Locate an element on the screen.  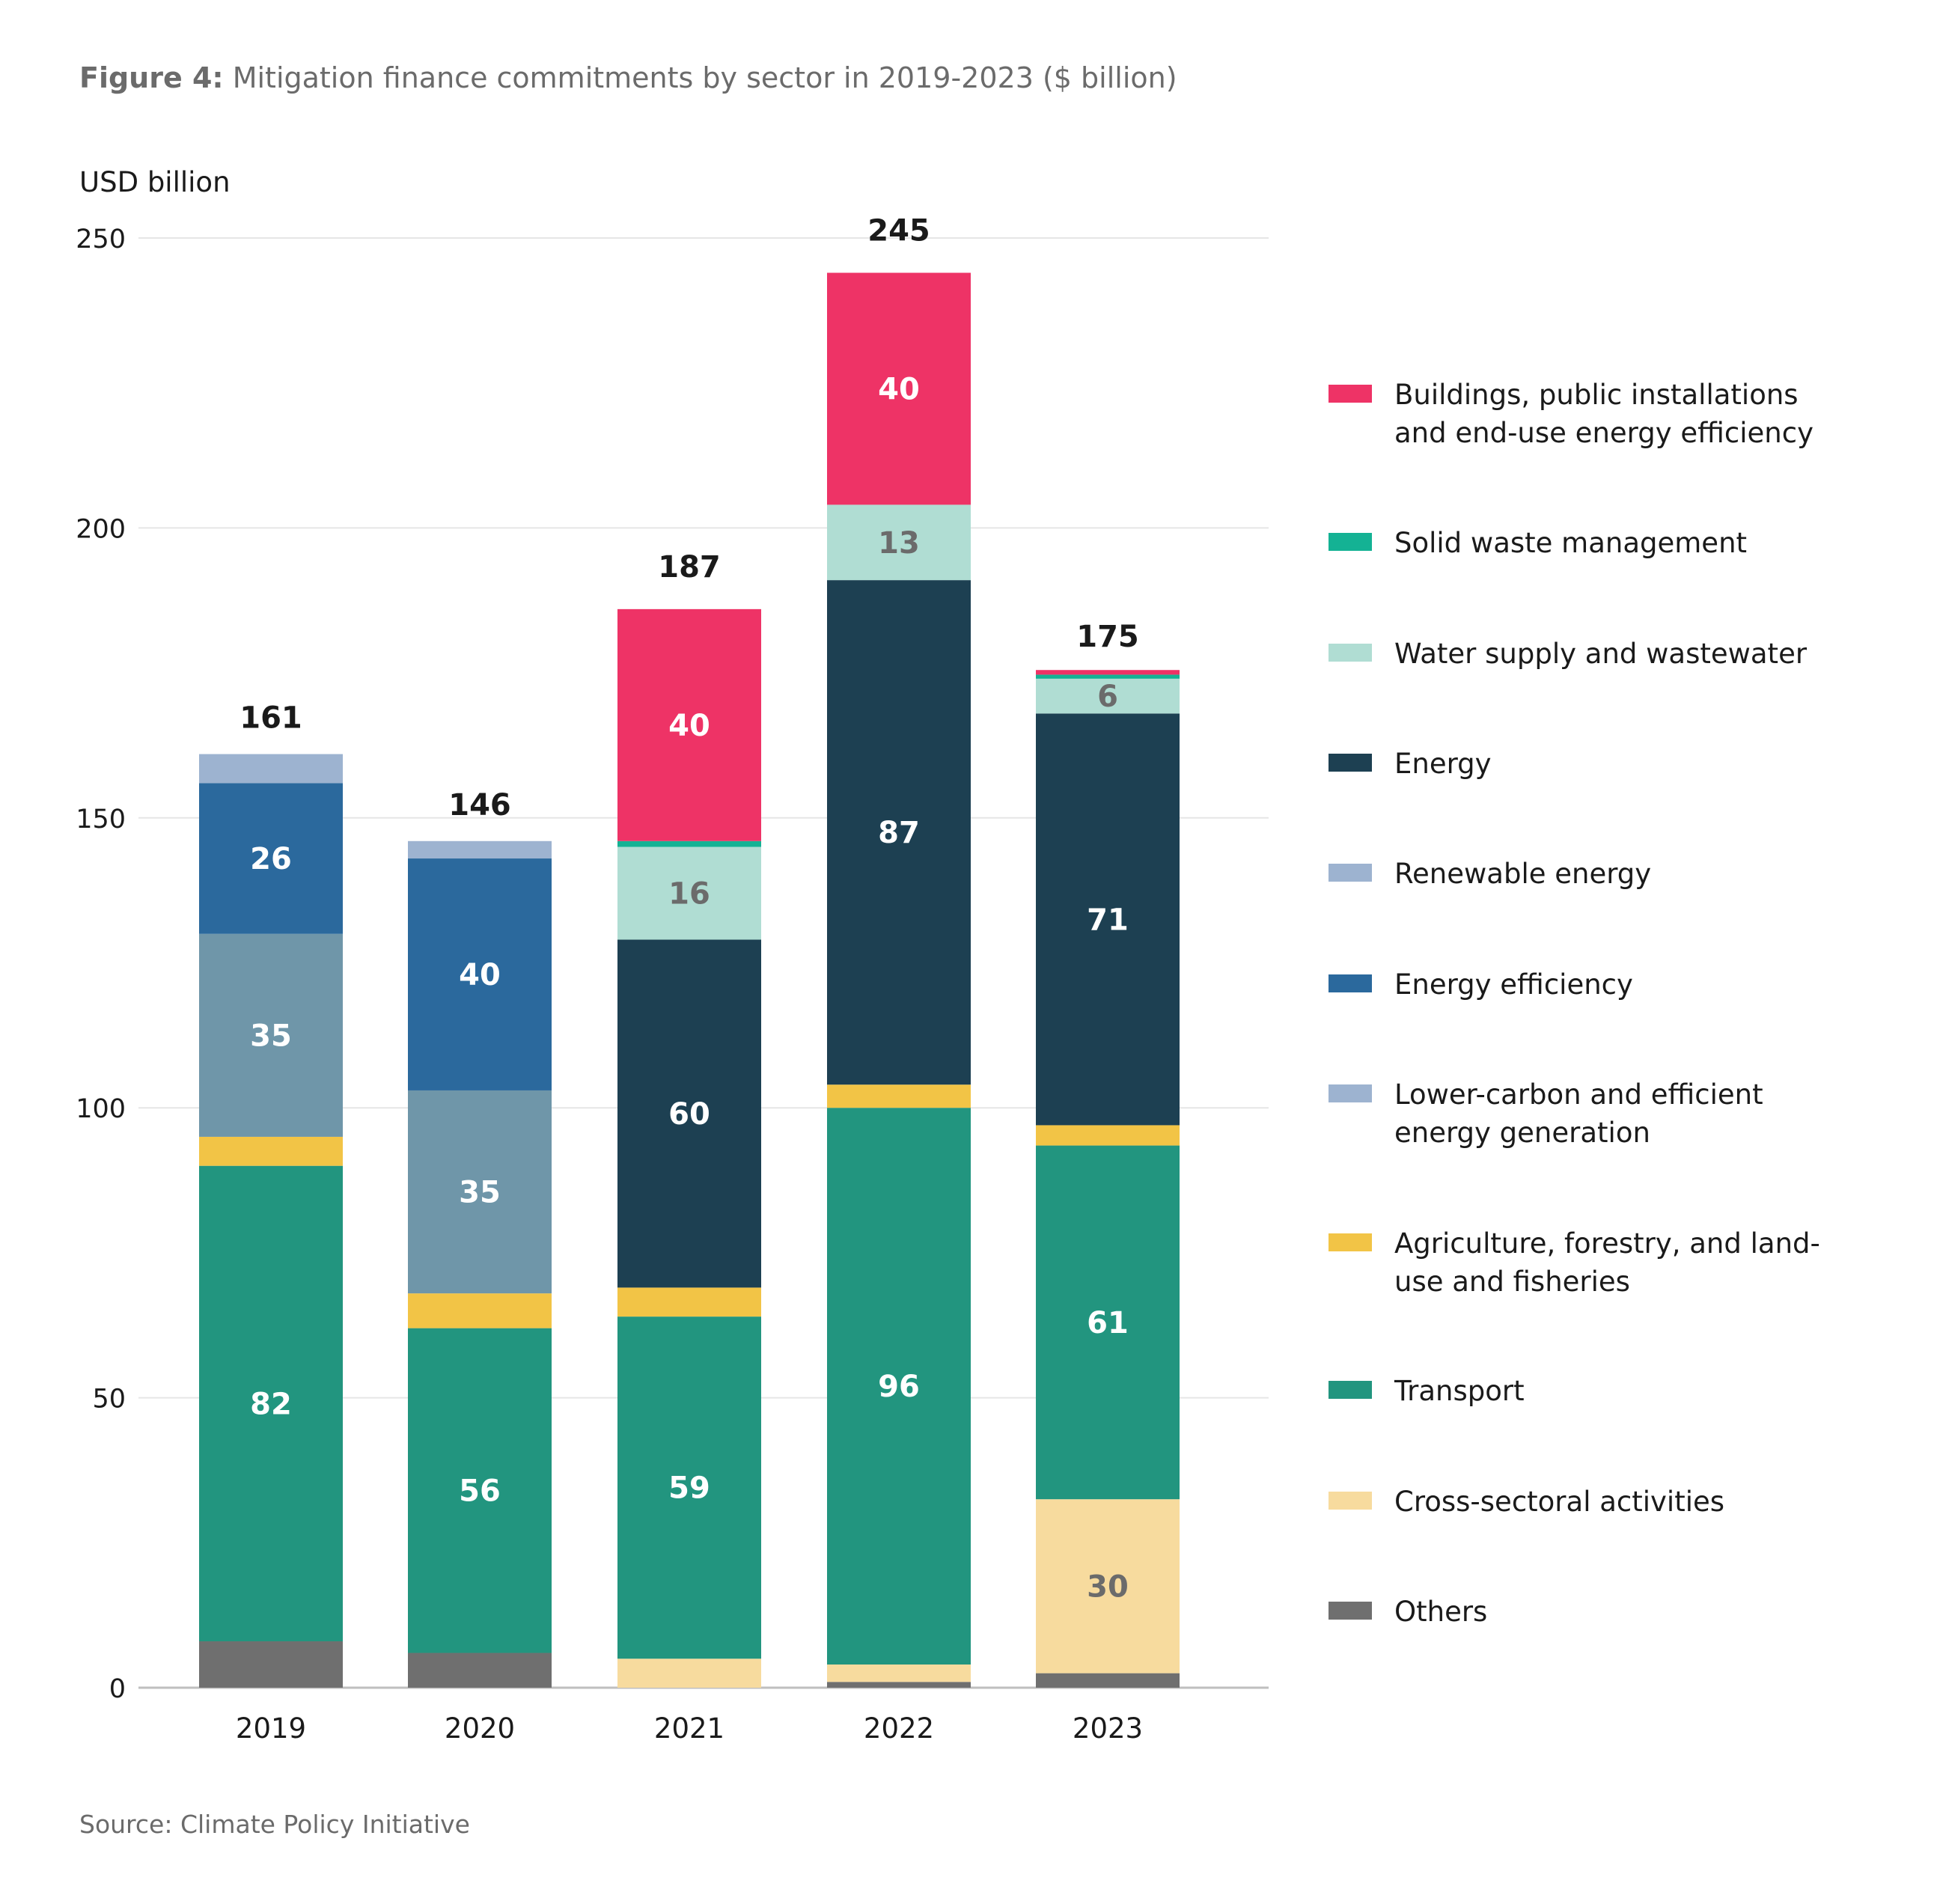
legend-item: Transport is located at coordinates (1593, 1391).